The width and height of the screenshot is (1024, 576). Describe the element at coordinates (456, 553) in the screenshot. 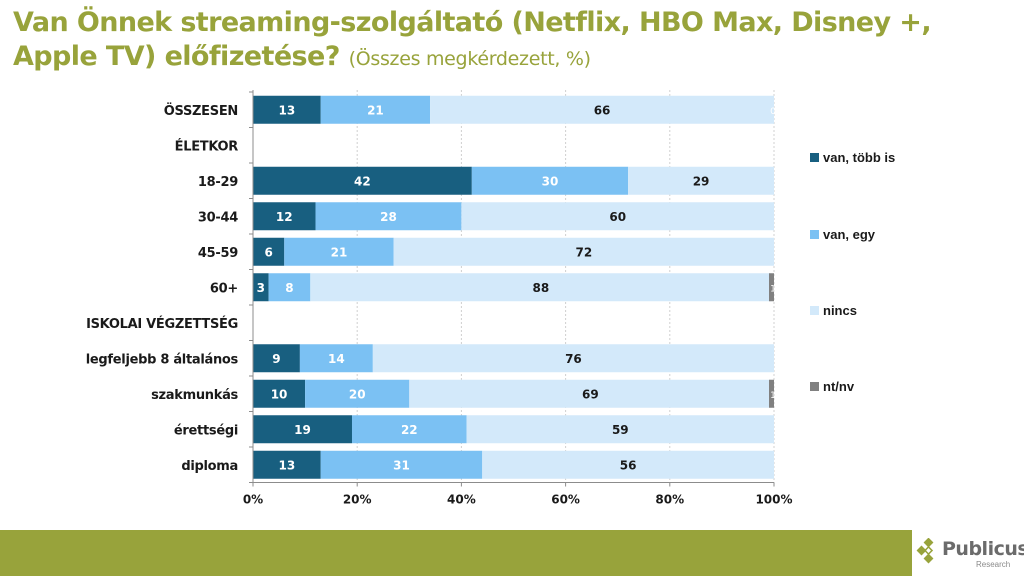

I see `footer-band` at that location.